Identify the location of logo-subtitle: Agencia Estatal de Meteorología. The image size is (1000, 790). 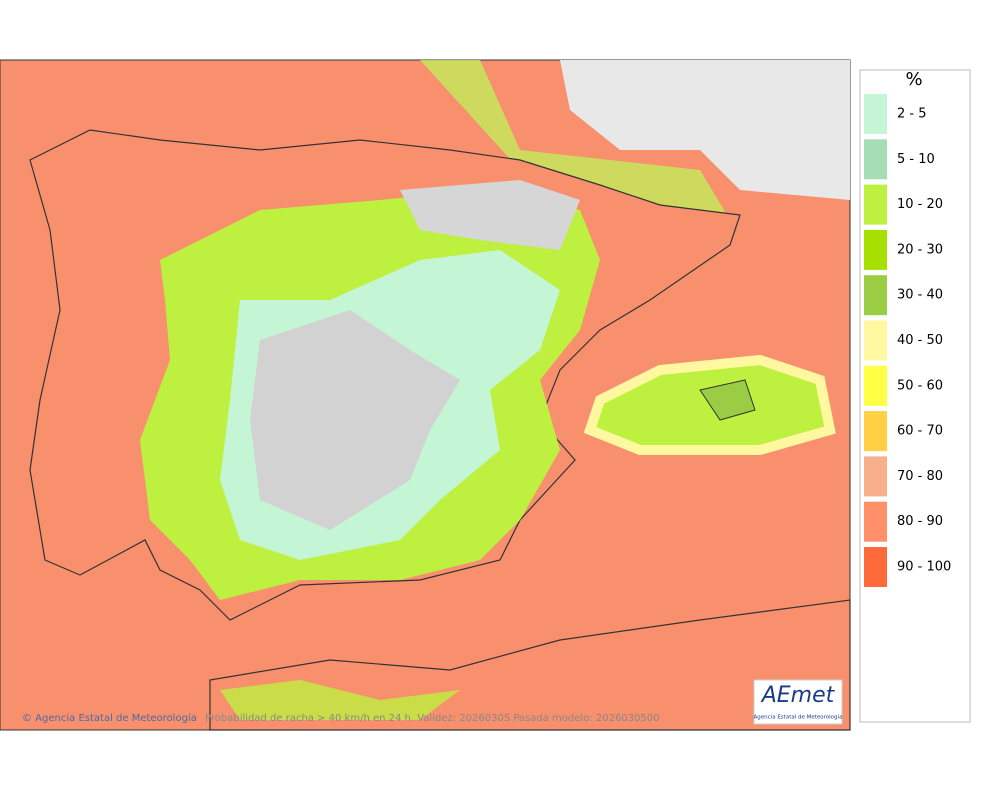
(798, 717).